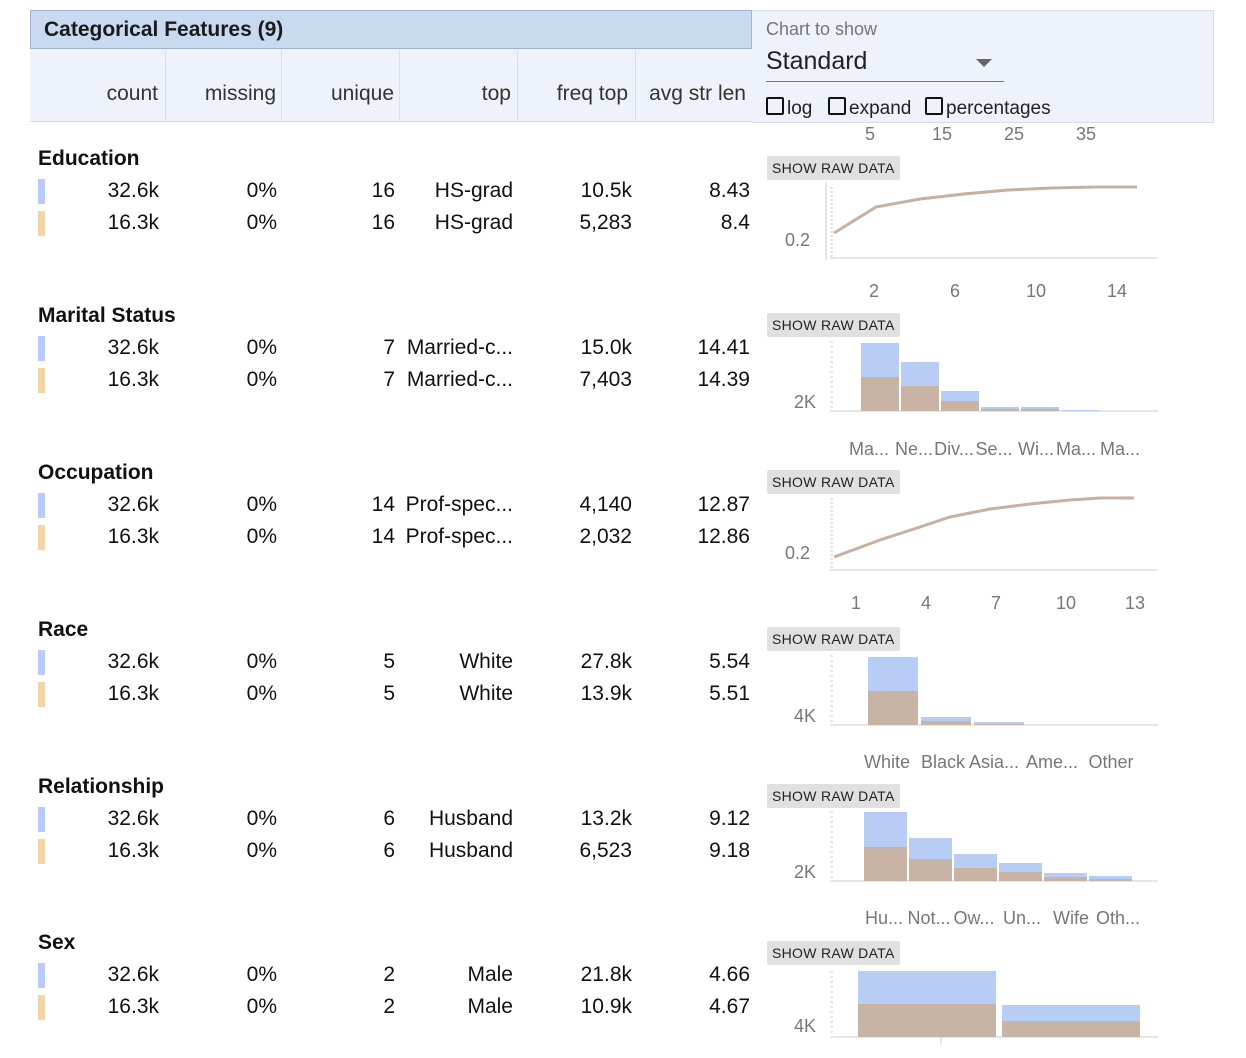 This screenshot has height=1058, width=1246. Describe the element at coordinates (942, 134) in the screenshot. I see `top-axis-tick: 15` at that location.